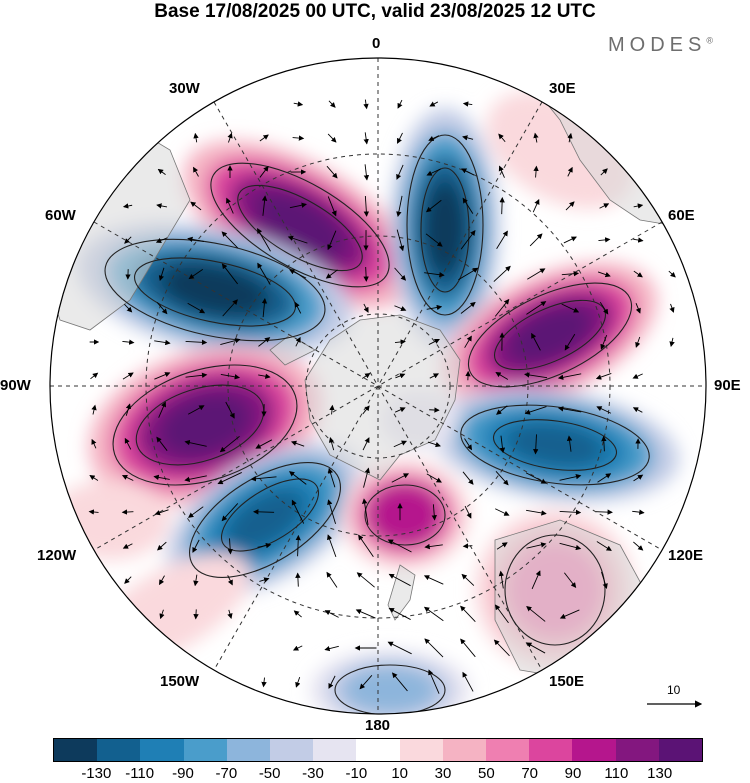 This screenshot has width=750, height=783. What do you see at coordinates (60, 215) in the screenshot?
I see `lon-label-60w: 60W` at bounding box center [60, 215].